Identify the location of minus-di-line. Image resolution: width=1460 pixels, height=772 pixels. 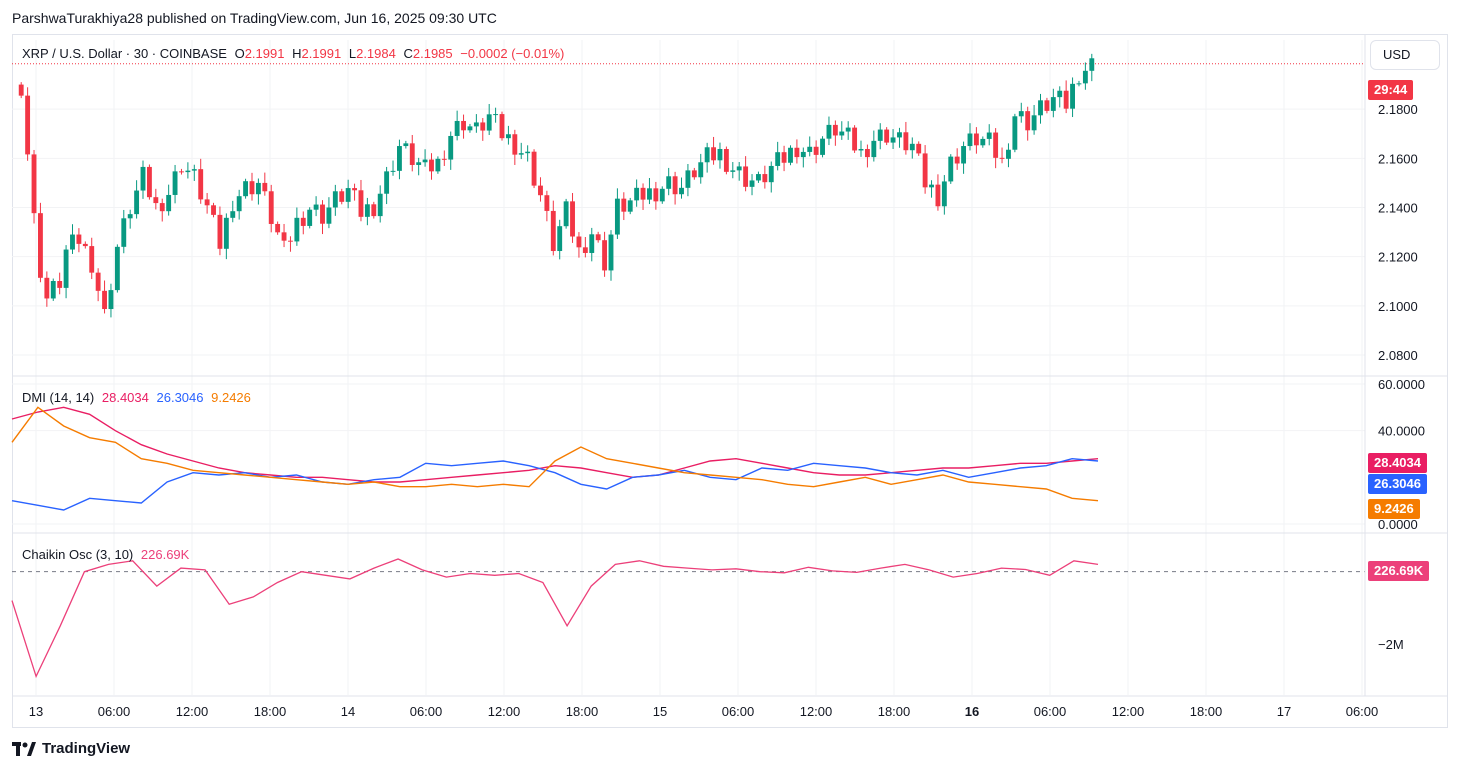
(555, 454).